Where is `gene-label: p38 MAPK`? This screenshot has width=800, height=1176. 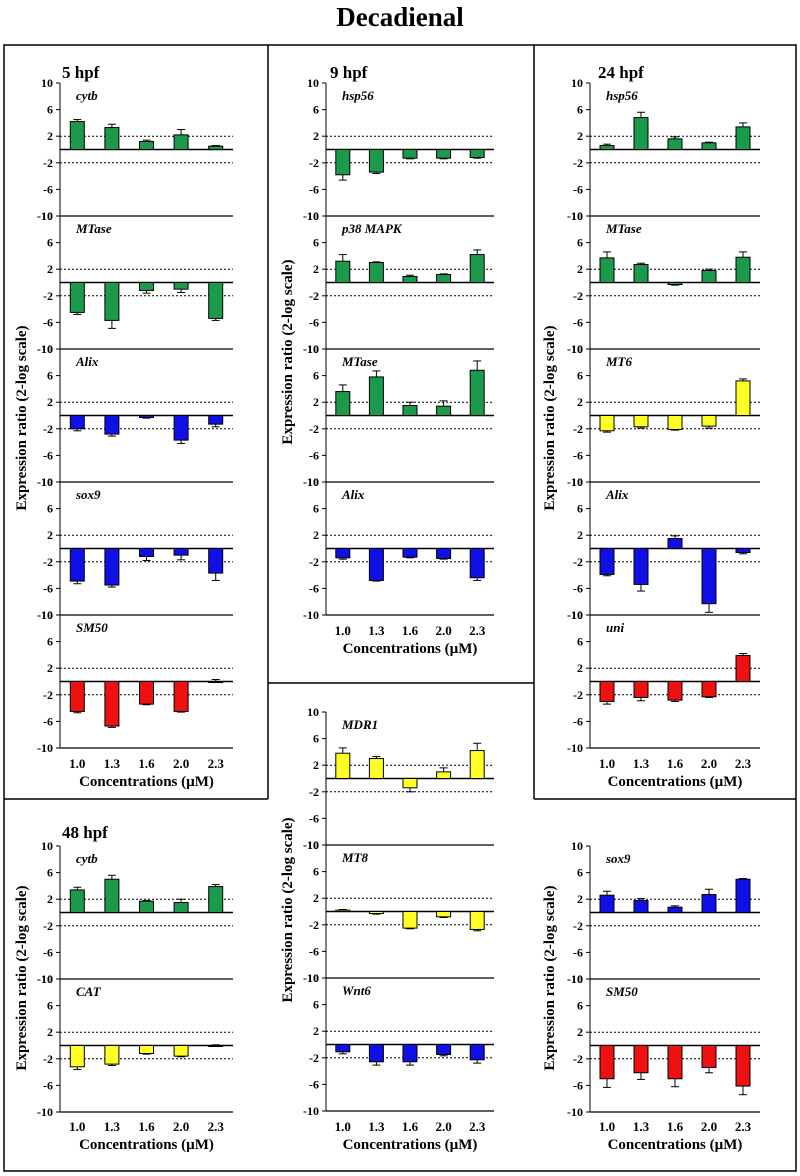
gene-label: p38 MAPK is located at coordinates (372, 228).